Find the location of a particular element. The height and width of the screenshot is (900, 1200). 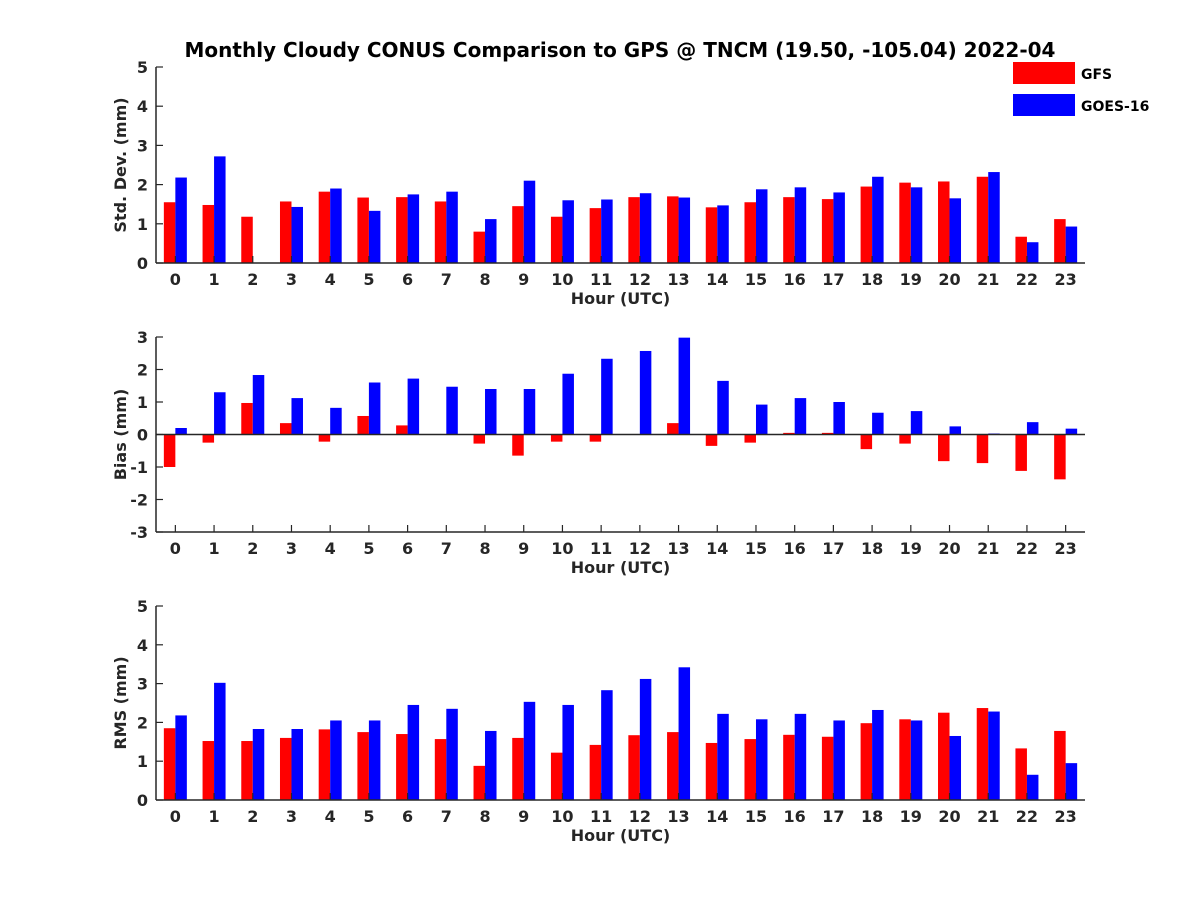

y-tick-label: -2 is located at coordinates (139, 500).